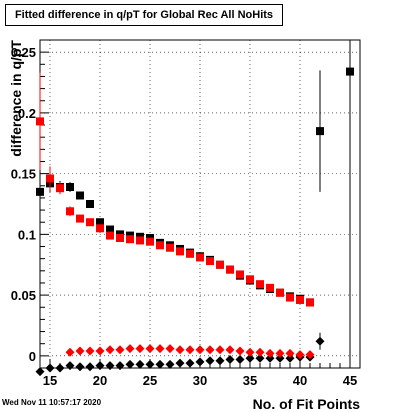 Image resolution: width=400 pixels, height=412 pixels. What do you see at coordinates (150, 380) in the screenshot?
I see `x-tick-label: 25` at bounding box center [150, 380].